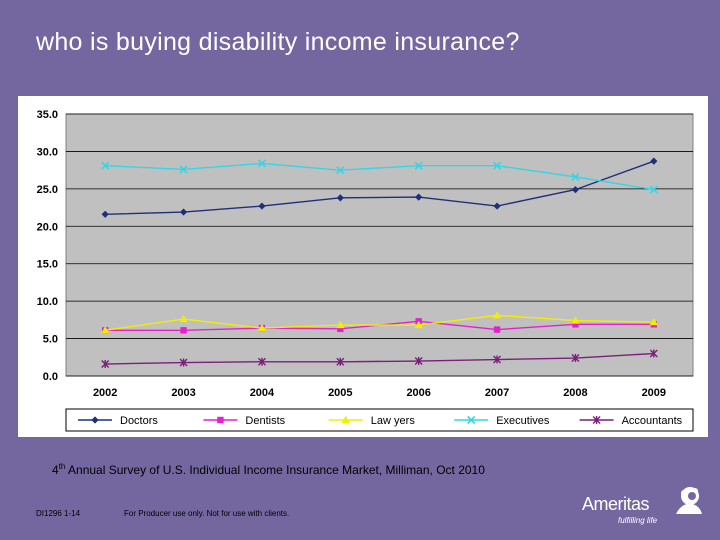  Describe the element at coordinates (47, 152) in the screenshot. I see `y-tick-label: 30.0` at that location.